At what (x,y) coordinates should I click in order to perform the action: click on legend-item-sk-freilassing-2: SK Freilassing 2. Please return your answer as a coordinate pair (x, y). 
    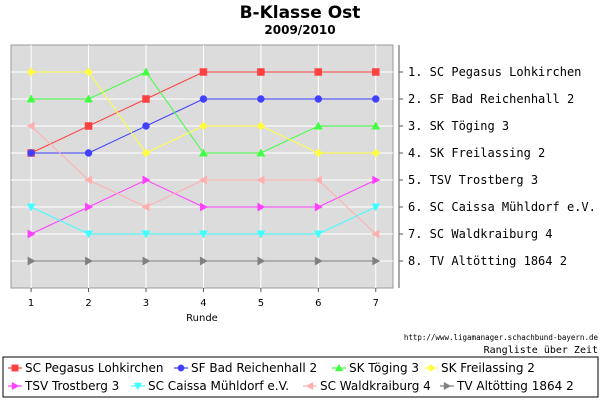
    Looking at the image, I should click on (479, 368).